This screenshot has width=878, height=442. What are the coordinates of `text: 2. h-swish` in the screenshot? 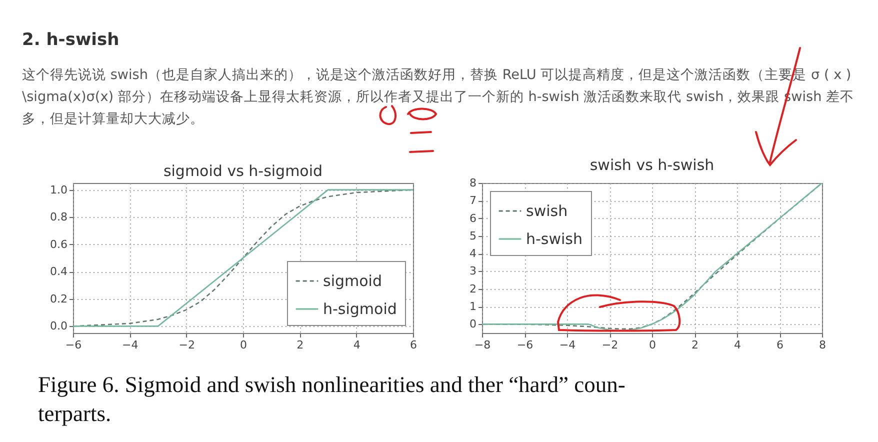 It's located at (71, 40).